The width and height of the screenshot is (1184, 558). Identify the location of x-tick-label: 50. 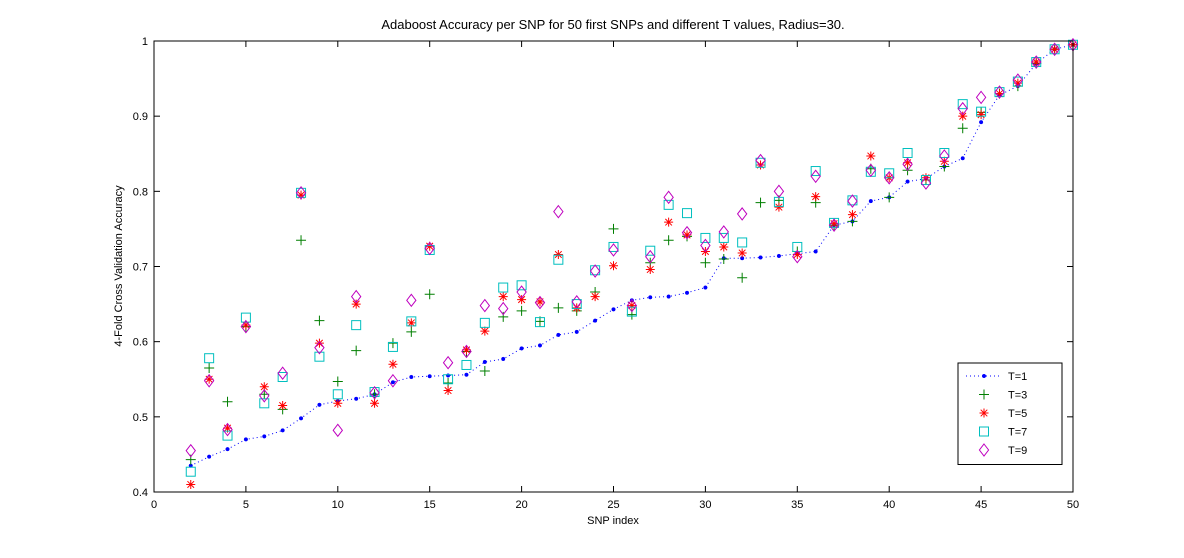
(1073, 505).